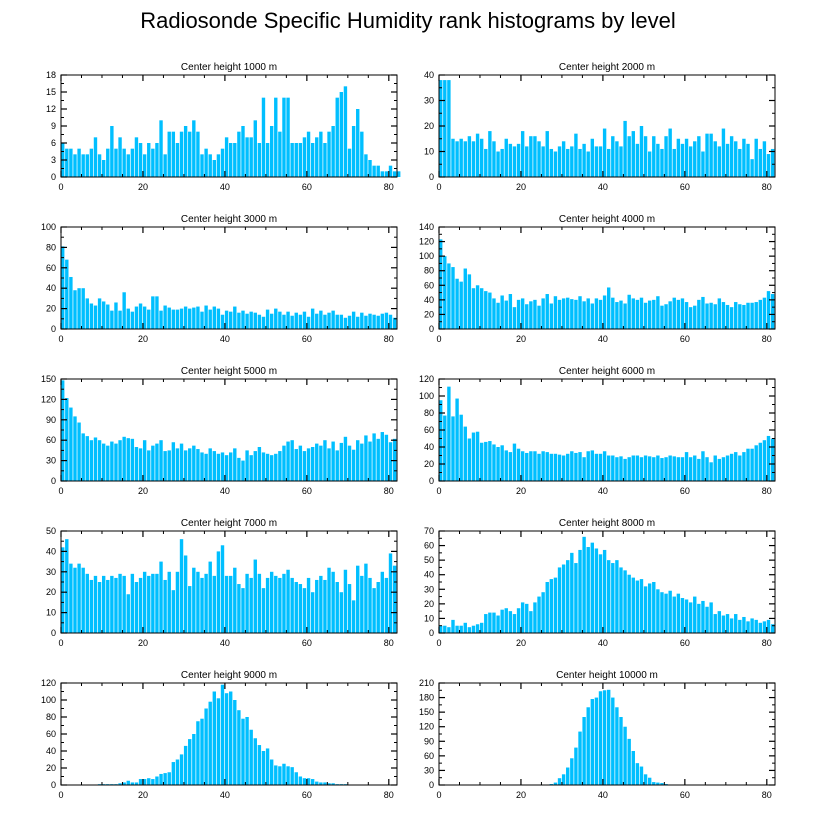 The width and height of the screenshot is (816, 824). Describe the element at coordinates (53, 143) in the screenshot. I see `panel-1-ytick-label: 6` at that location.